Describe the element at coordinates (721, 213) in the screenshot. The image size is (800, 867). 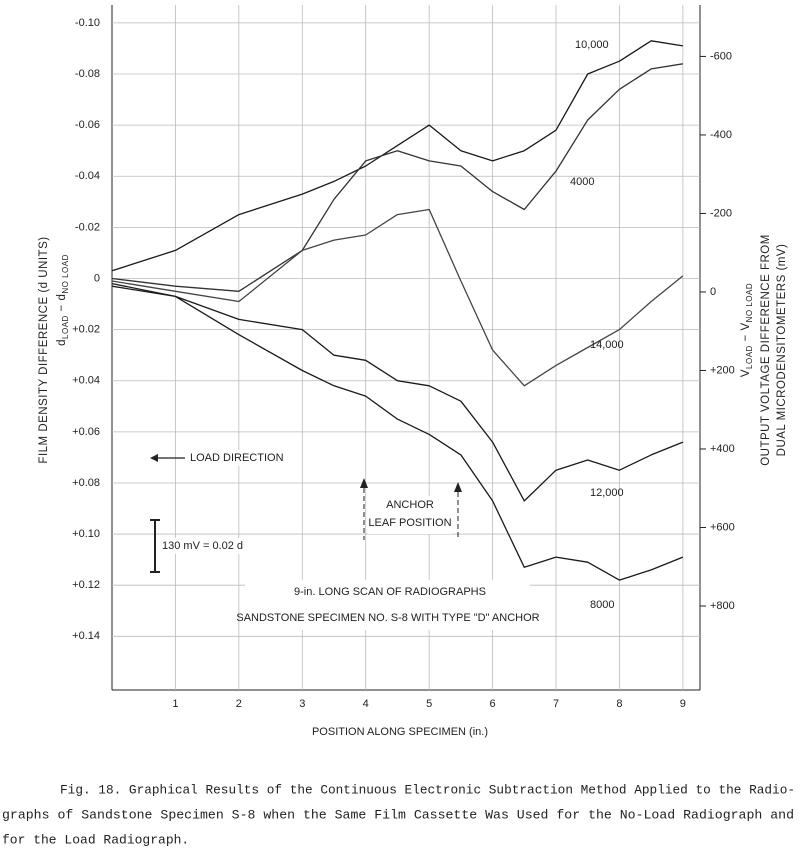
I see `y2-tick-label: -200` at that location.